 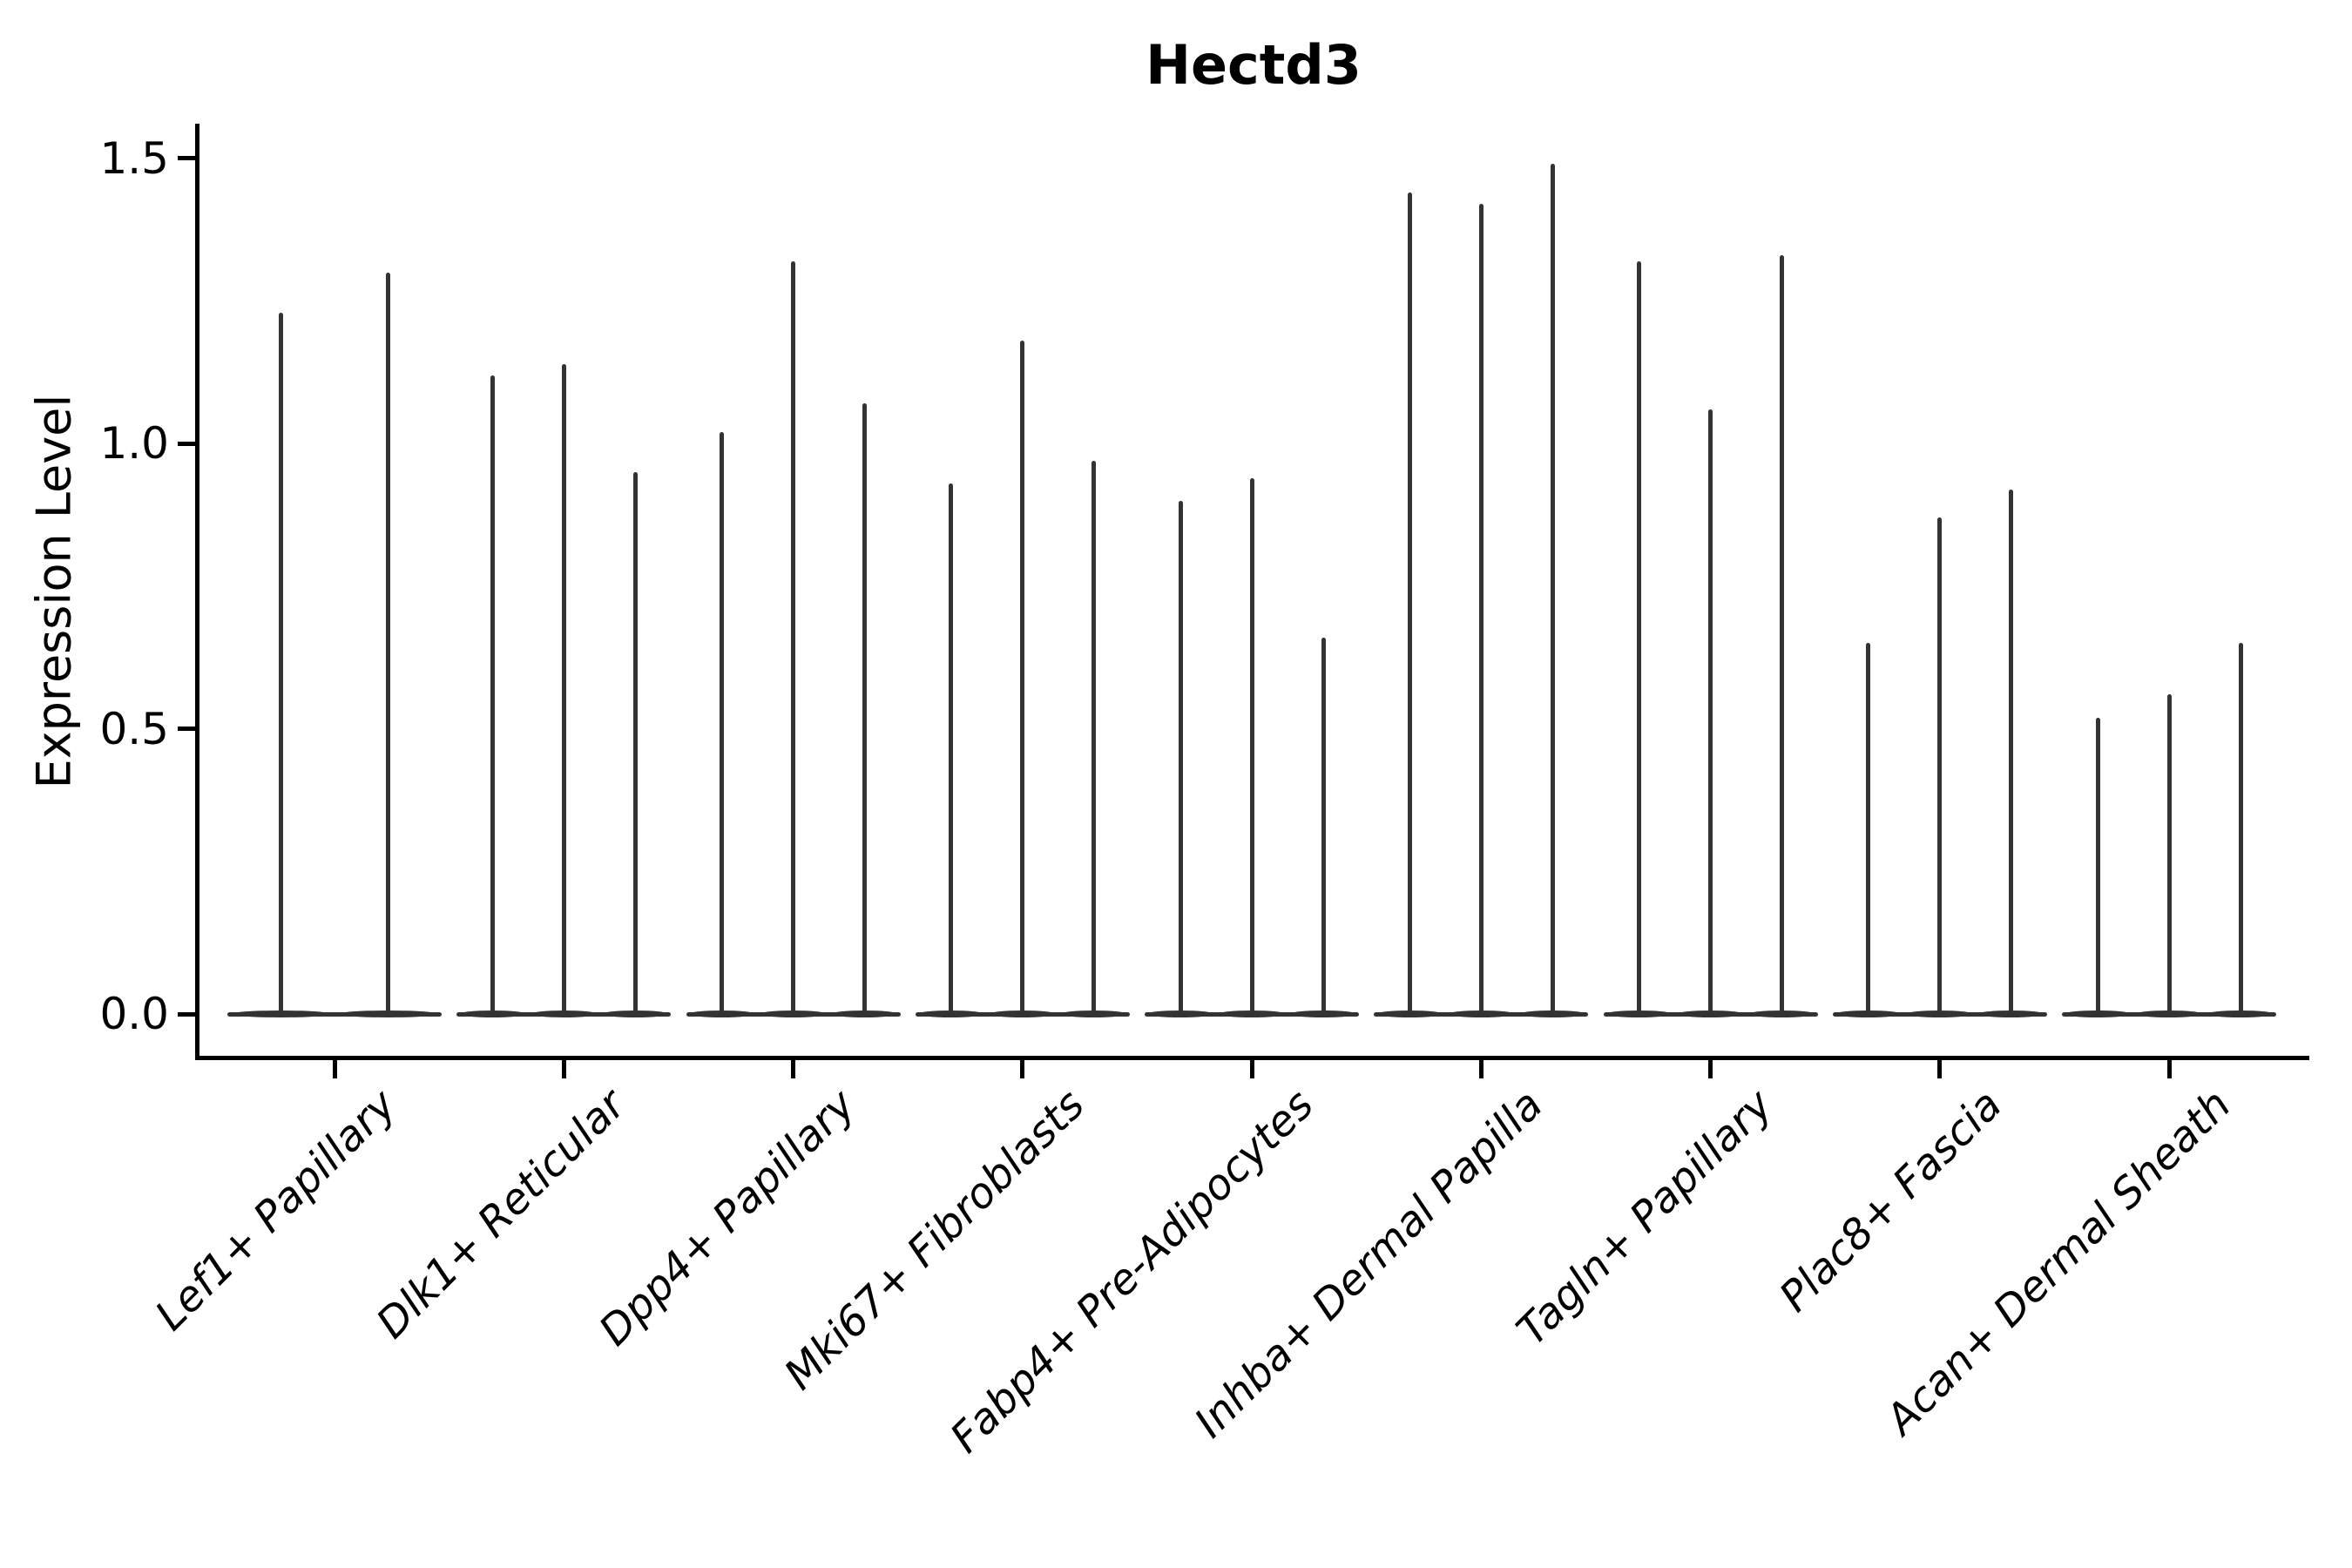 What do you see at coordinates (134, 1014) in the screenshot?
I see `y-tick-label: 0.0` at bounding box center [134, 1014].